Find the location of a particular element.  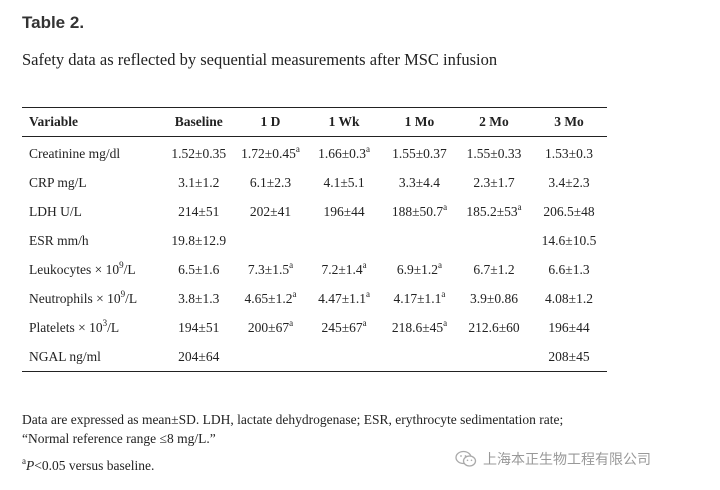

cell-value: 3.9±0.86 is located at coordinates (494, 298).